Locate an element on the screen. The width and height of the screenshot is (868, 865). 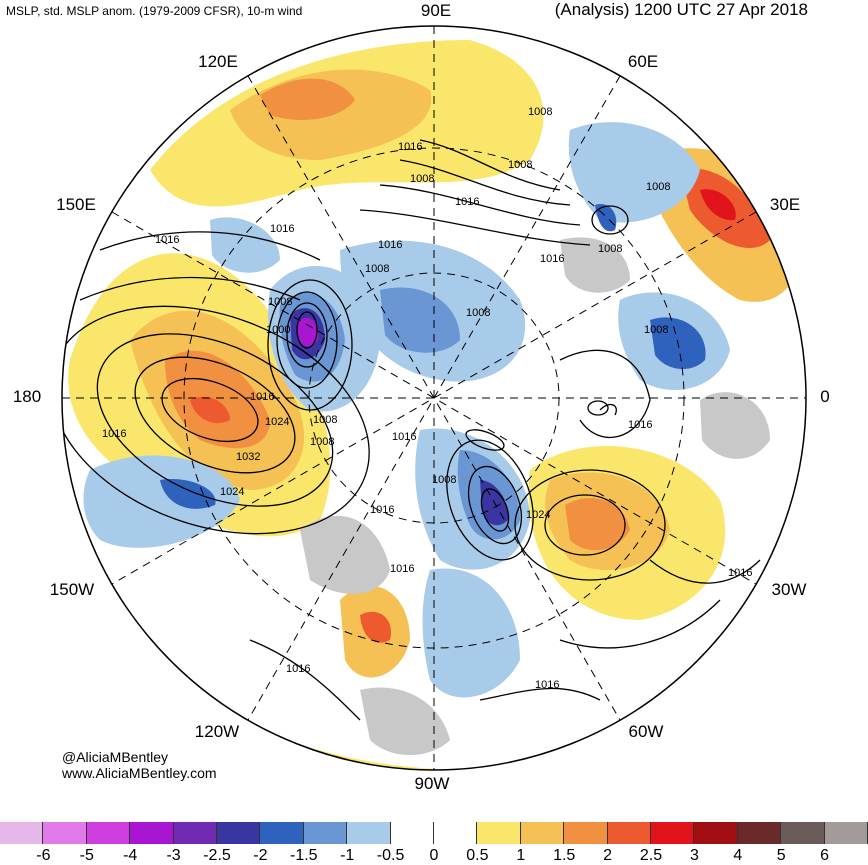
colorbar is located at coordinates (434, 833).